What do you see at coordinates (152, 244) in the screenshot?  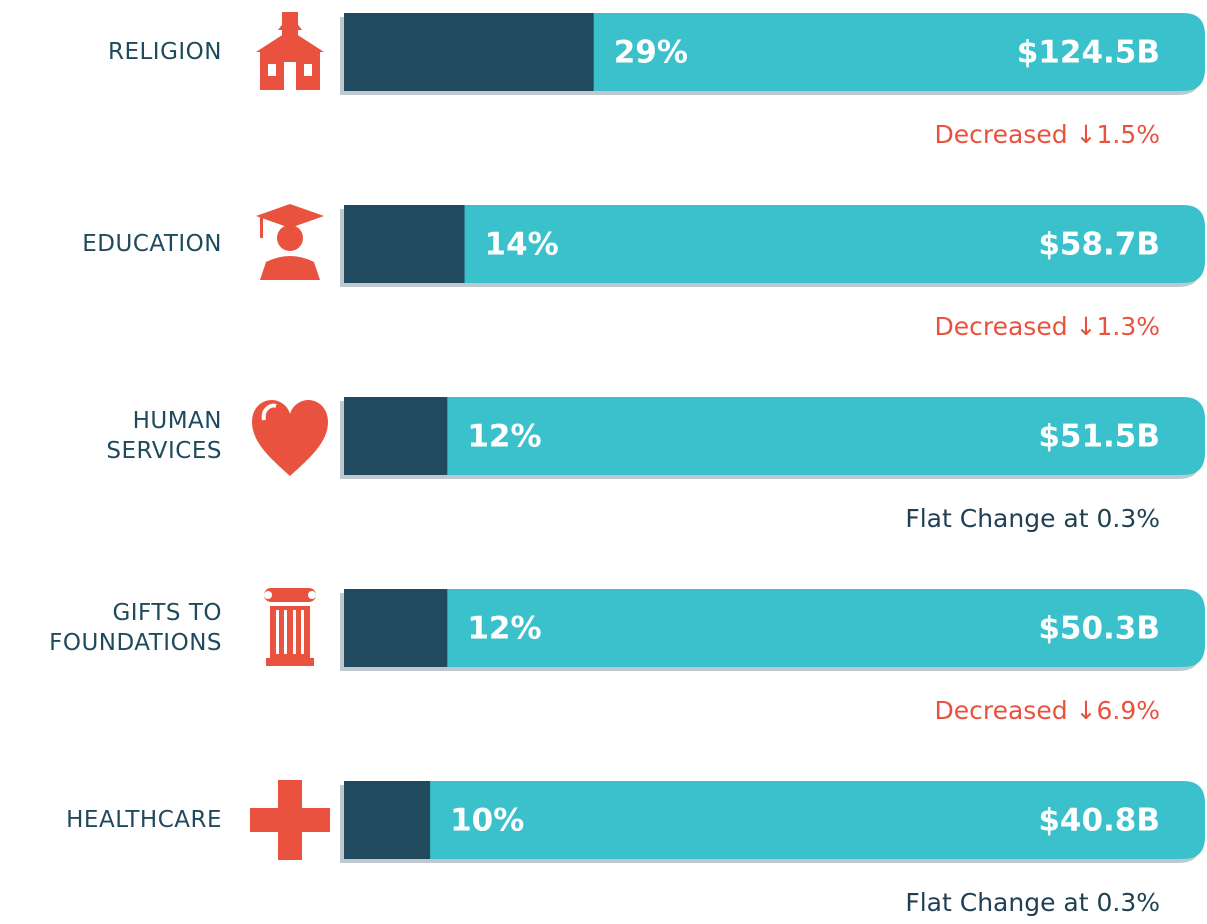 I see `category-label: EDUCATION` at bounding box center [152, 244].